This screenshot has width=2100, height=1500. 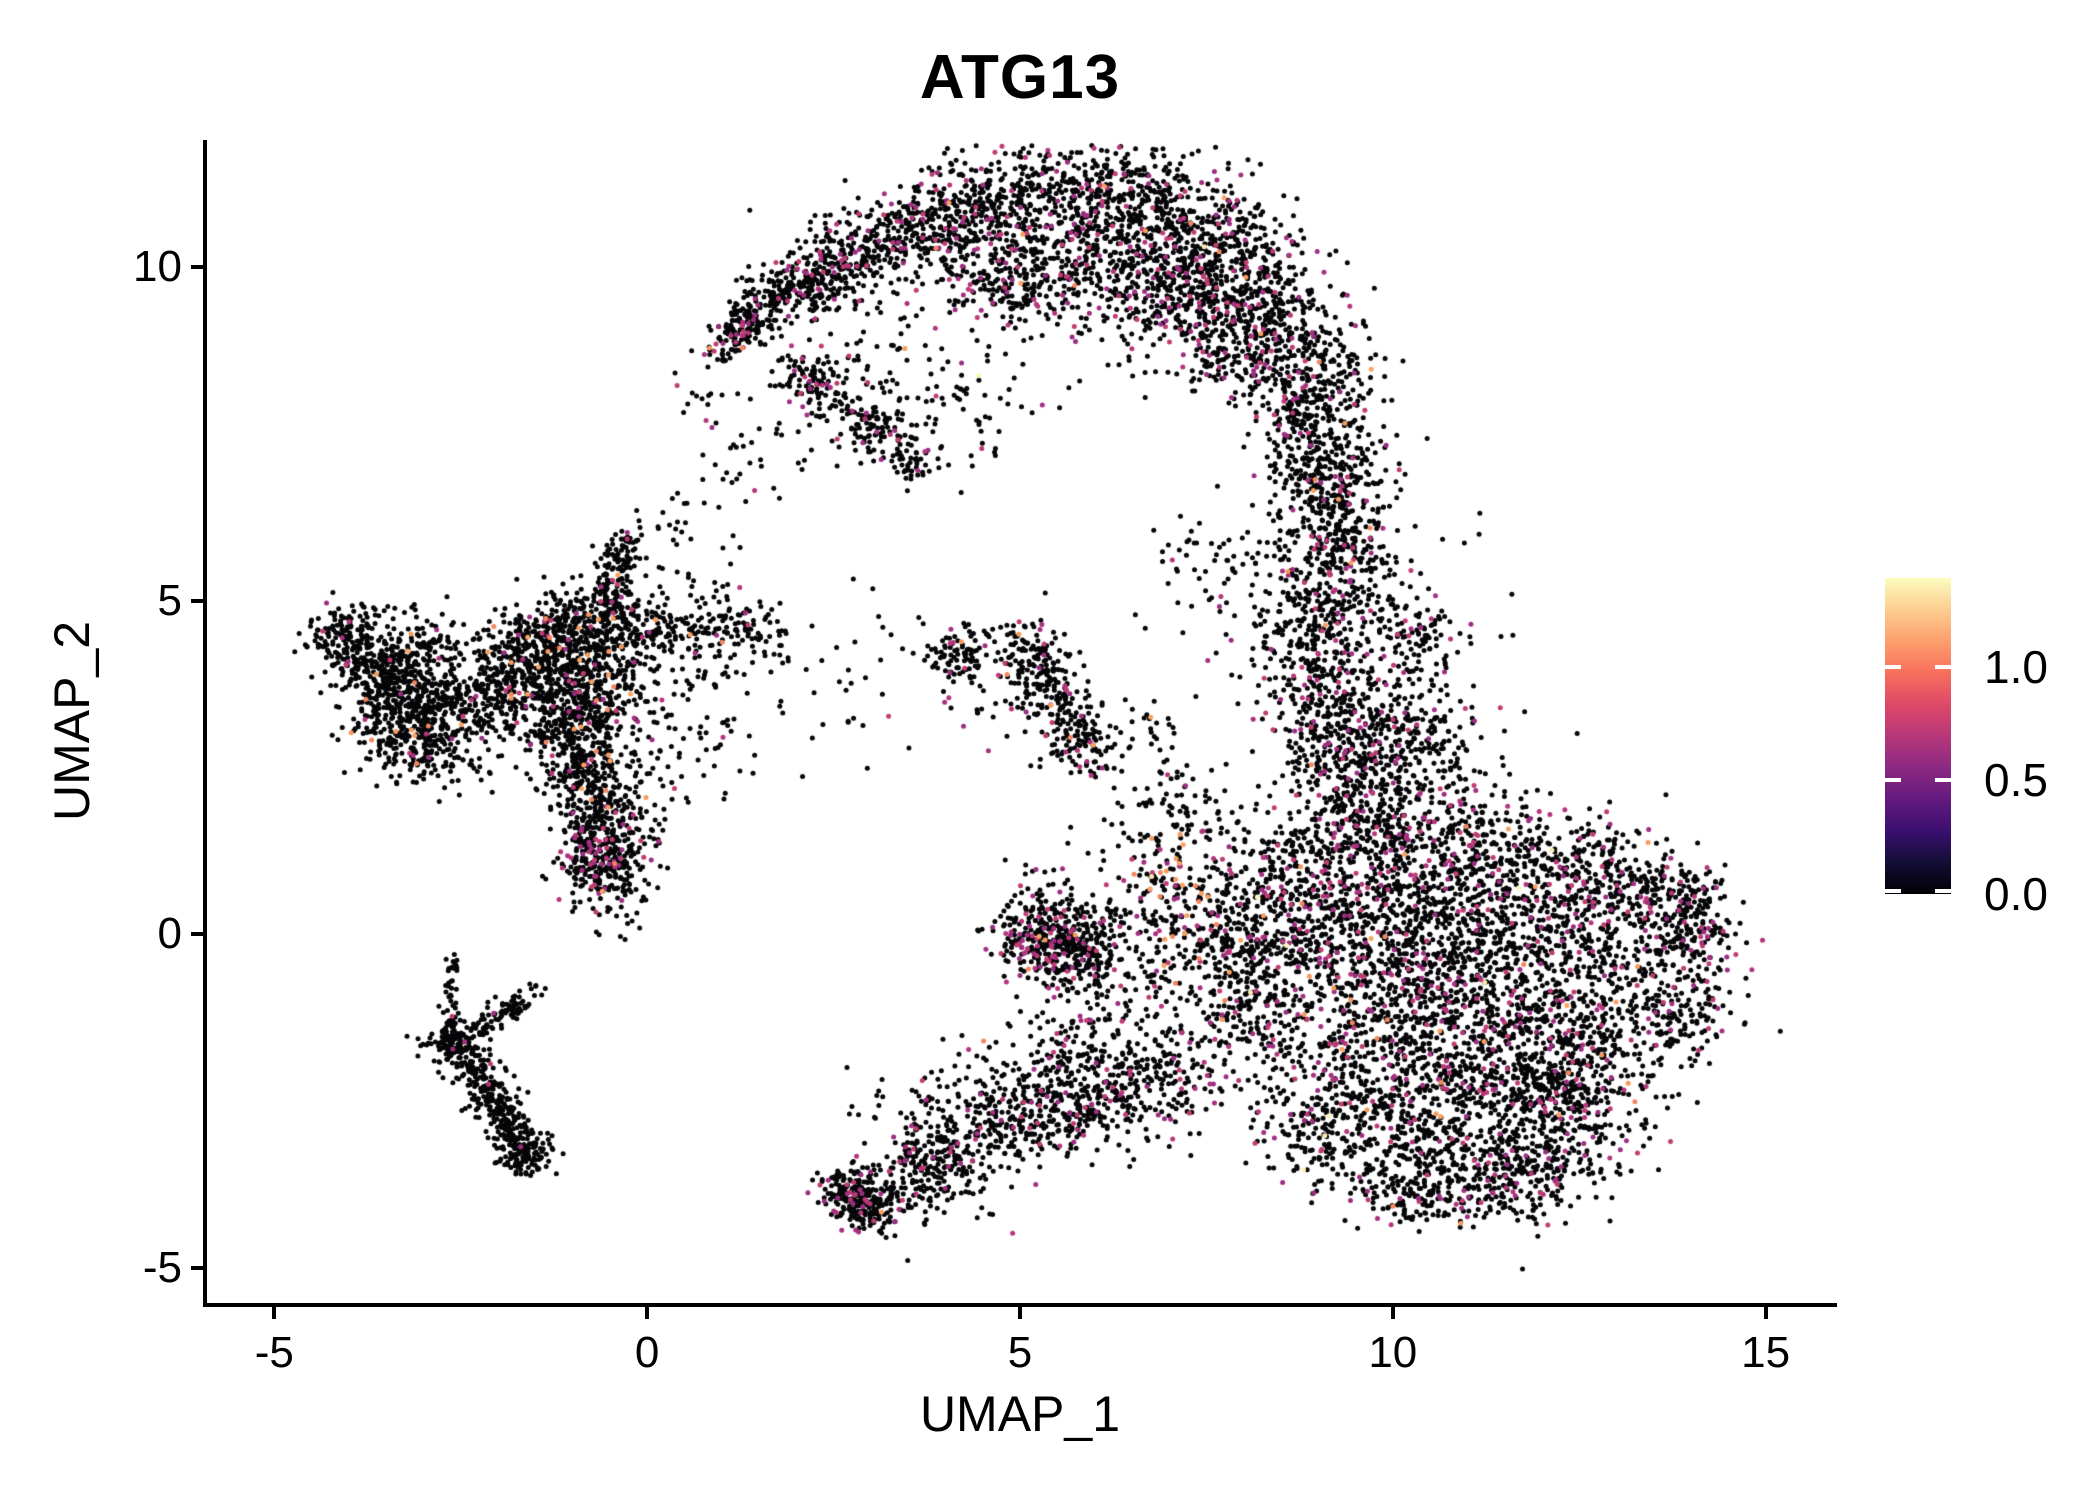 I want to click on x-tick-label: 10, so click(x=1393, y=1352).